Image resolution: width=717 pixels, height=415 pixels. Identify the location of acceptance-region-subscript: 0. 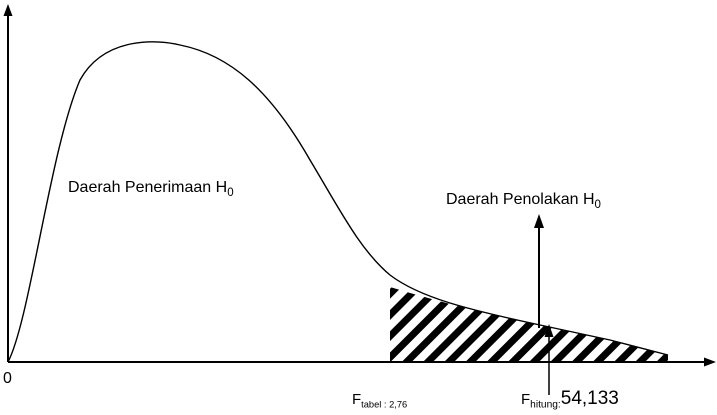
(230, 193).